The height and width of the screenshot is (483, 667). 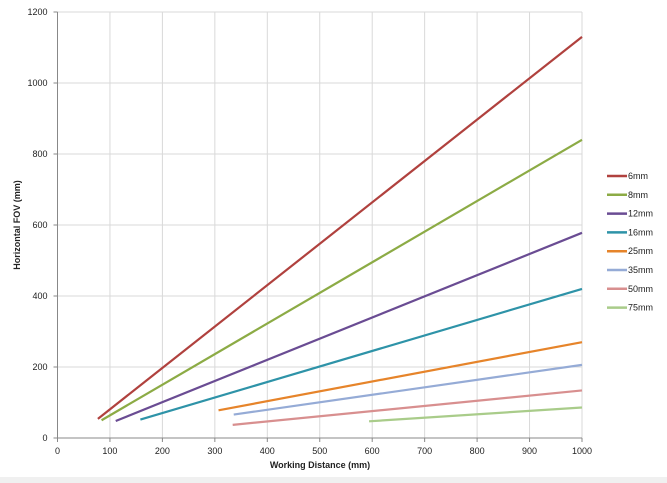 I want to click on x-tick-label: 200, so click(x=162, y=451).